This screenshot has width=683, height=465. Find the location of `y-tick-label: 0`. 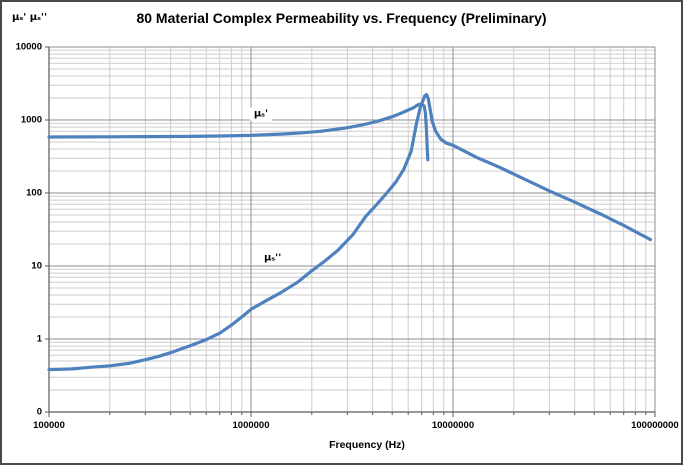

y-tick-label: 0 is located at coordinates (39, 412).